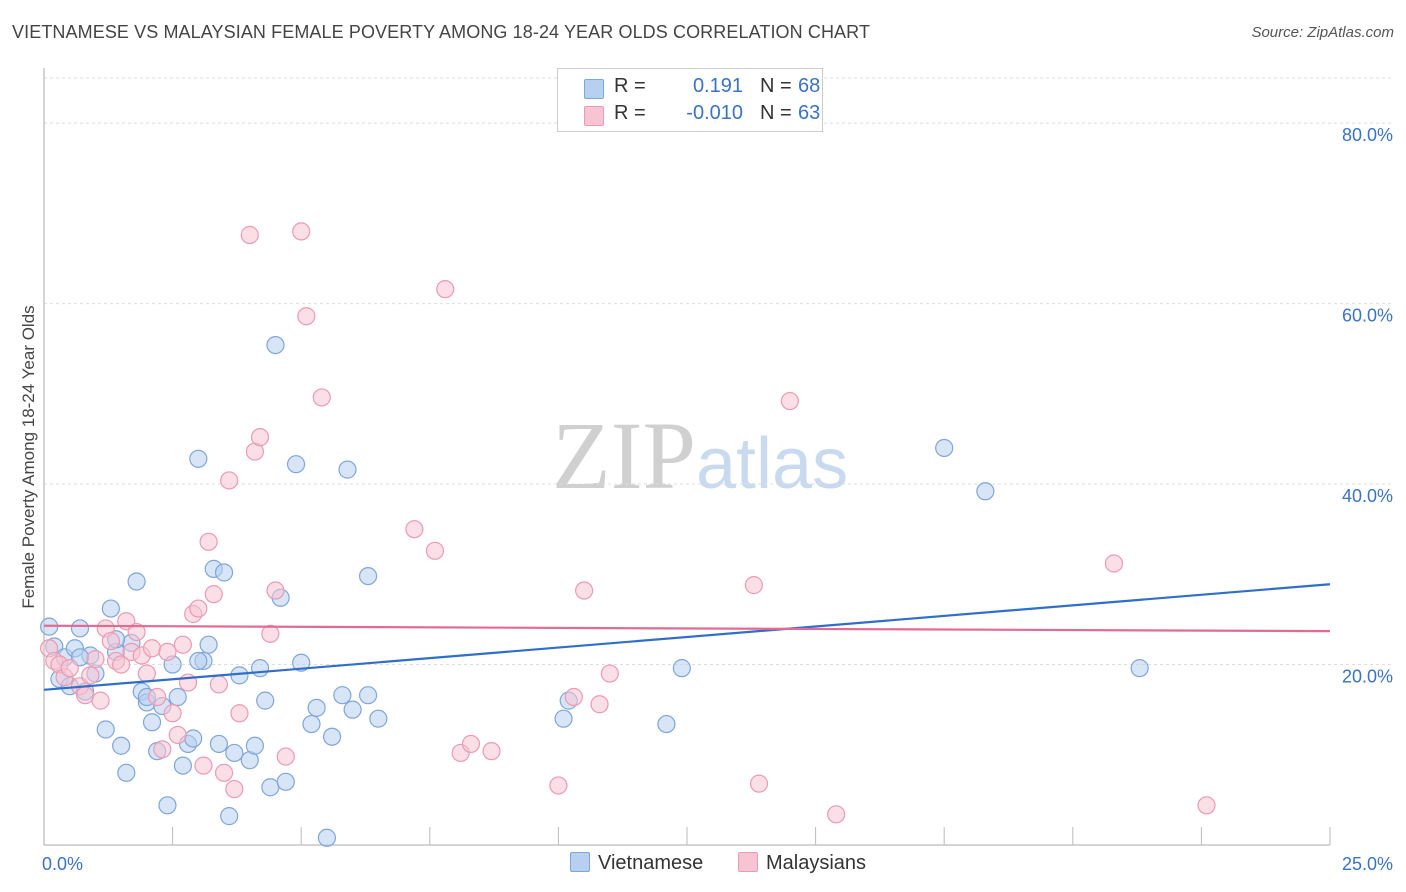  What do you see at coordinates (1367, 135) in the screenshot?
I see `y-tick-label: 80.0%` at bounding box center [1367, 135].